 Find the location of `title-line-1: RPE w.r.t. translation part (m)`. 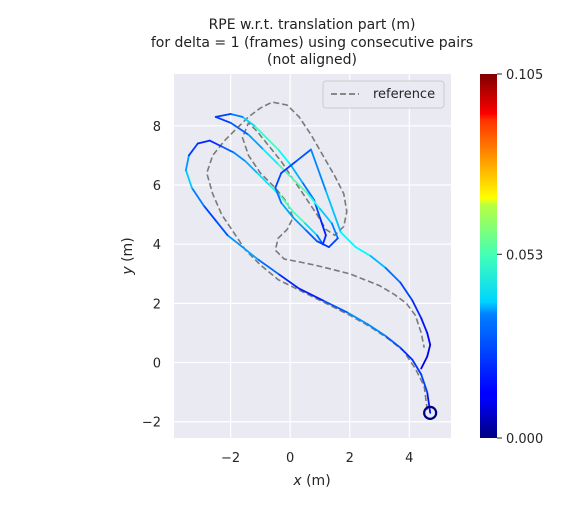

title-line-1: RPE w.r.t. translation part (m) is located at coordinates (312, 25).